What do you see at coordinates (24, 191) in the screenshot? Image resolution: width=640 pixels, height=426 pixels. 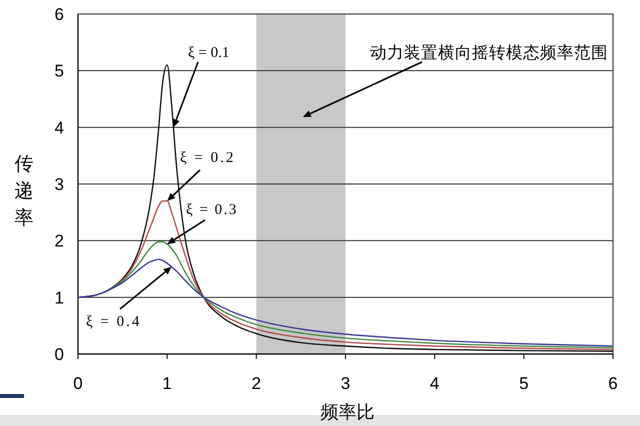 I see `y-axis-title: 传递率` at bounding box center [24, 191].